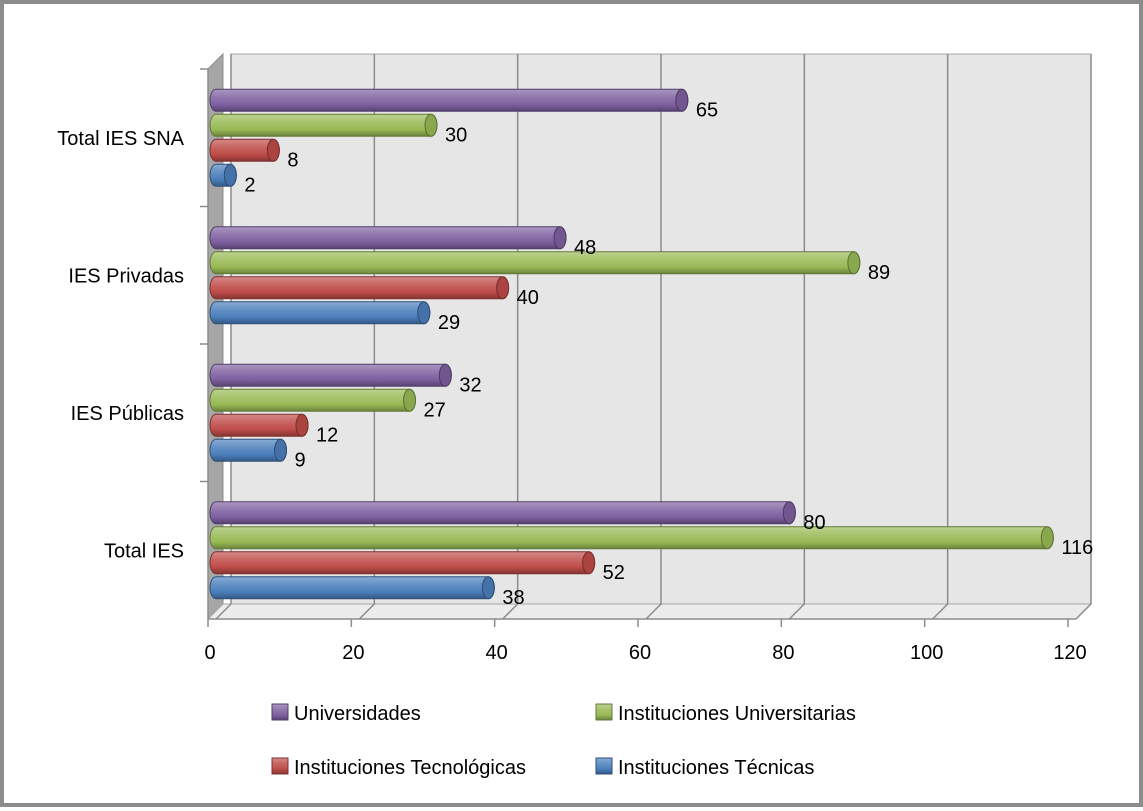  I want to click on x-tick-label: 120, so click(1069, 653).